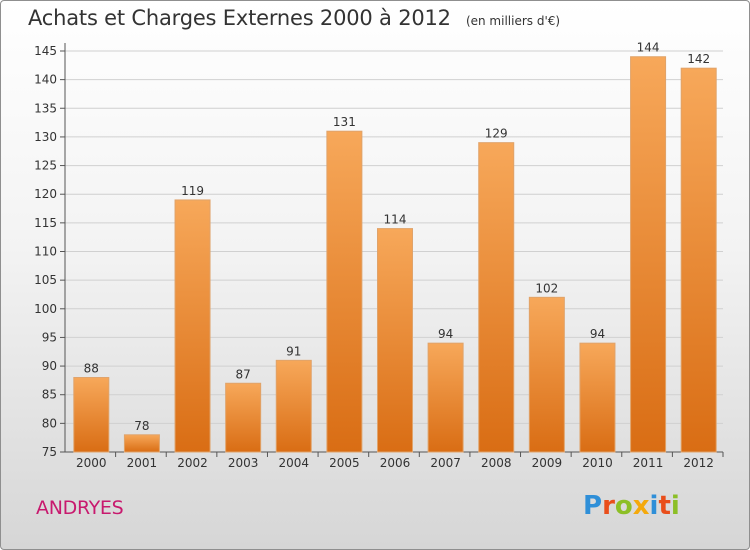 The width and height of the screenshot is (750, 550). I want to click on y-tick-label-120: 120, so click(45, 194).